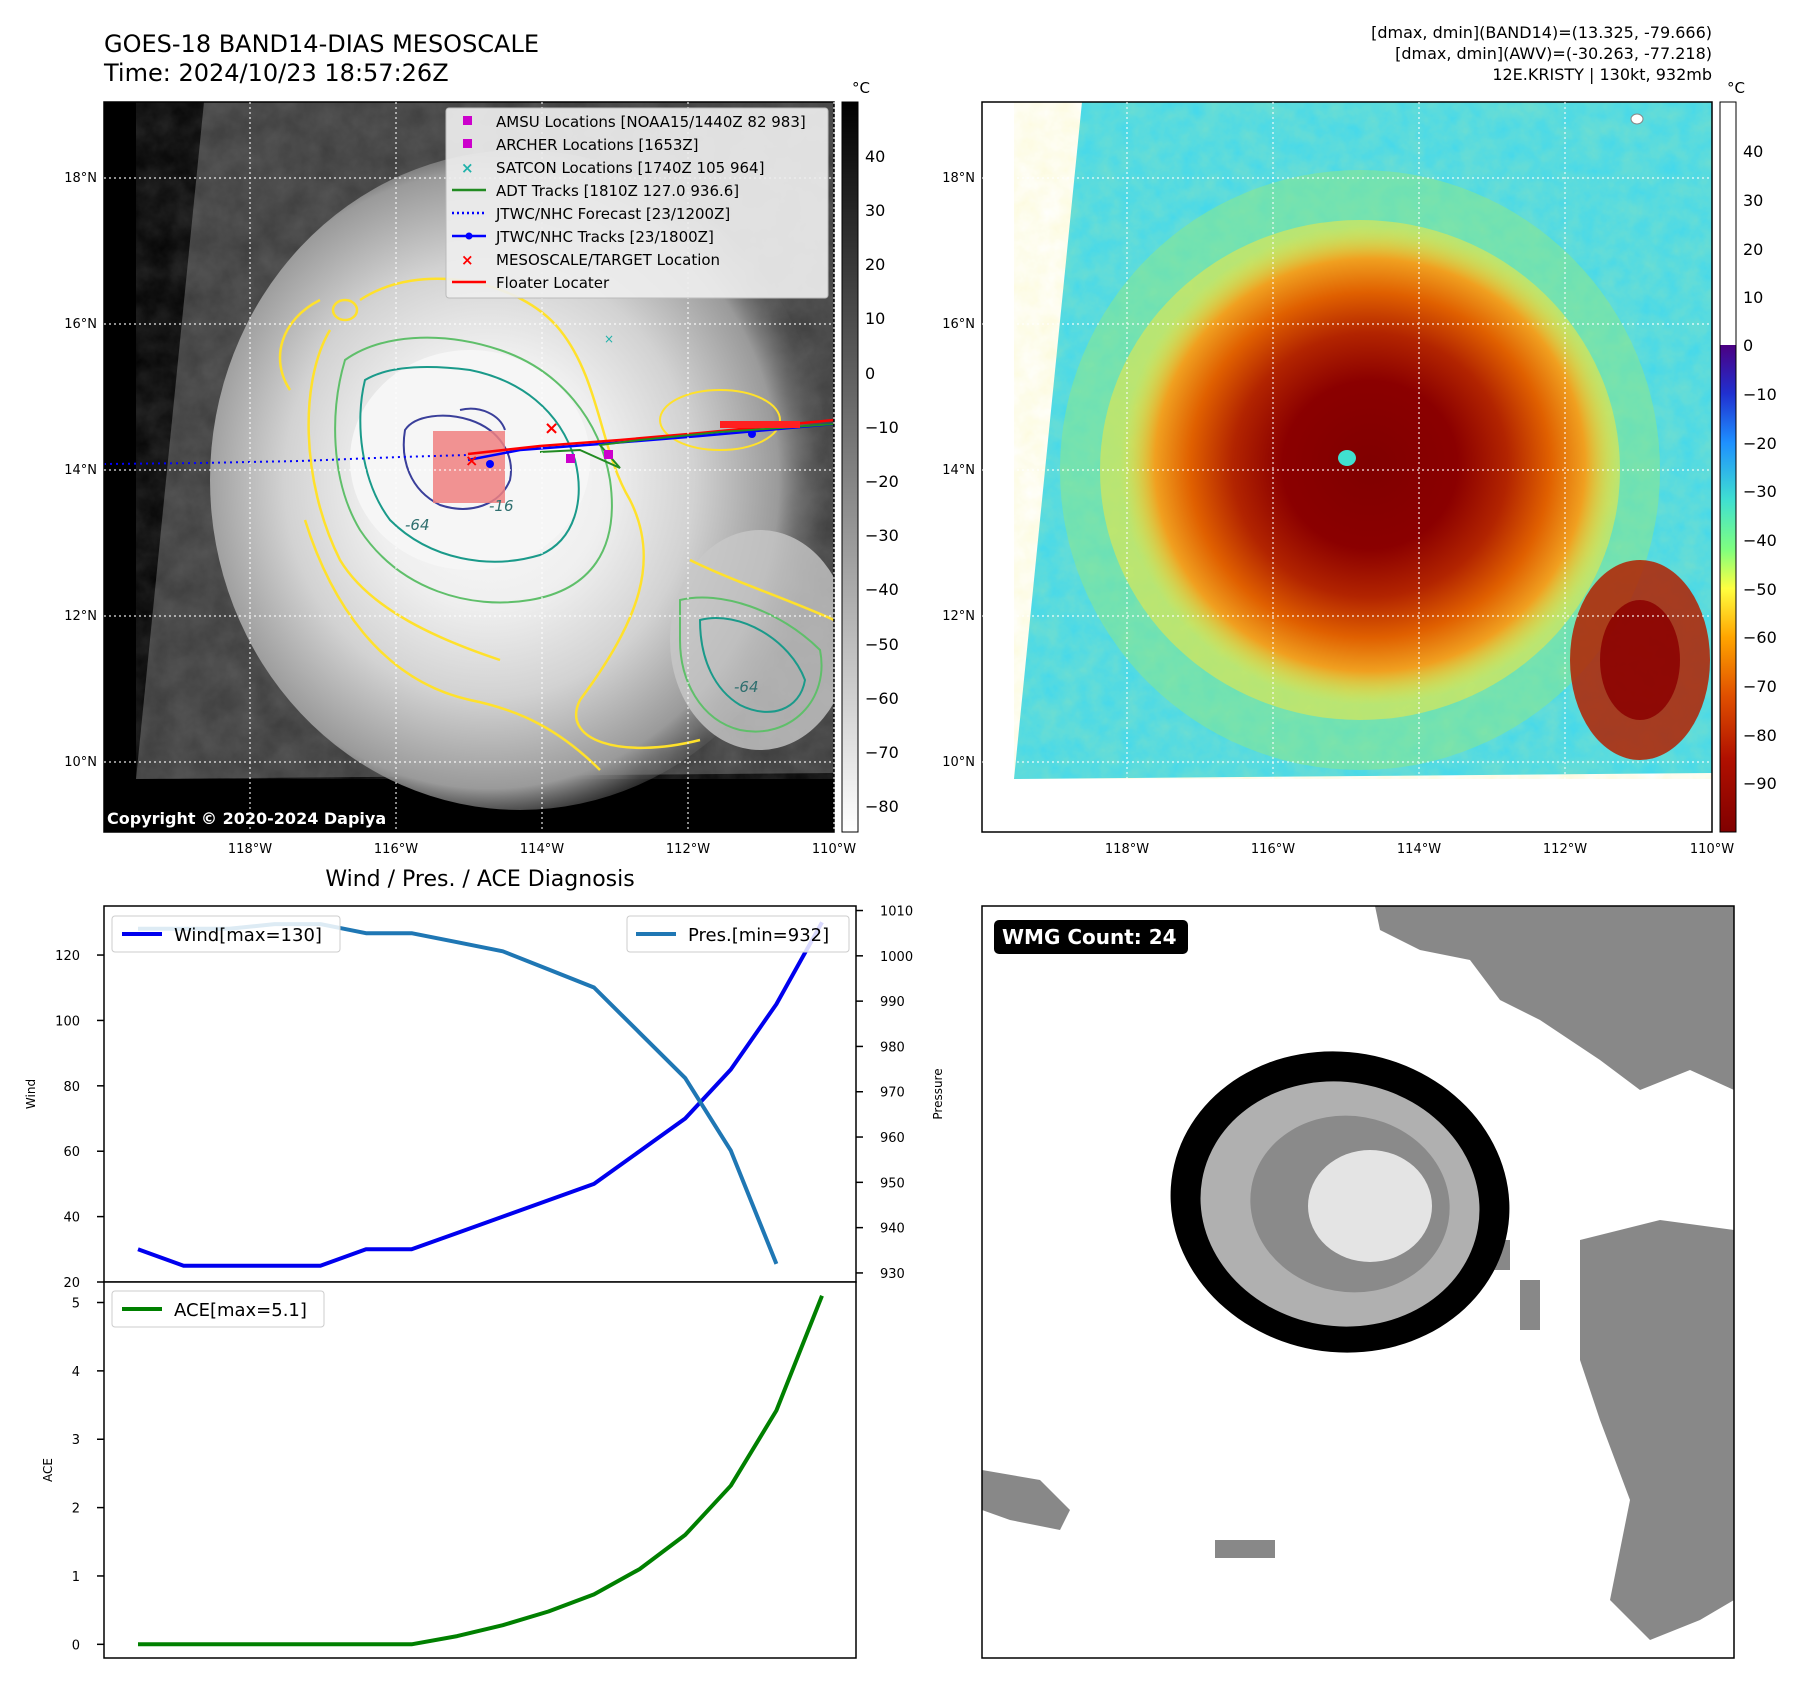 This screenshot has height=1690, width=1797. What do you see at coordinates (892, 1002) in the screenshot?
I see `pressure-ytick-label: 990` at bounding box center [892, 1002].